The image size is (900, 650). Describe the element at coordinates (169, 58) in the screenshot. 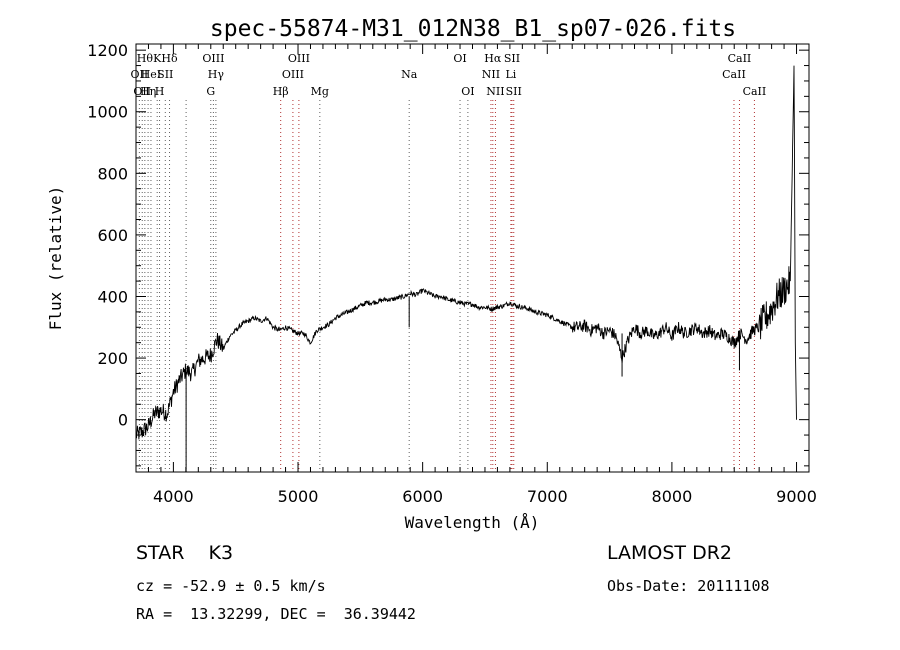

I see `line-label: Hδ` at that location.